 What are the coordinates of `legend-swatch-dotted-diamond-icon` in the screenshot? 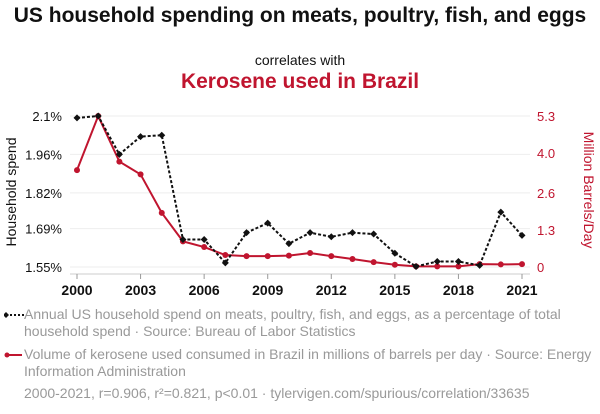 It's located at (14, 315).